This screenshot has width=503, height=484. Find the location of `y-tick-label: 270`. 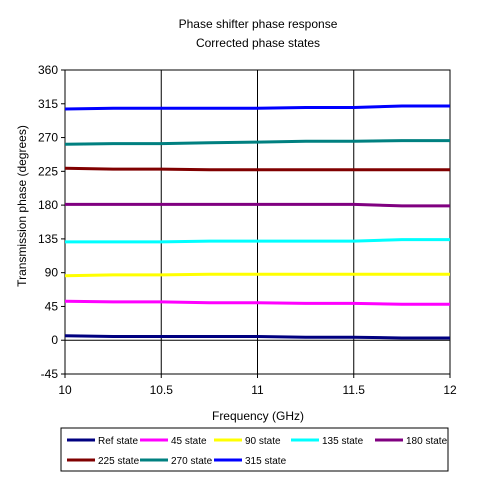

y-tick-label: 270 is located at coordinates (48, 138).